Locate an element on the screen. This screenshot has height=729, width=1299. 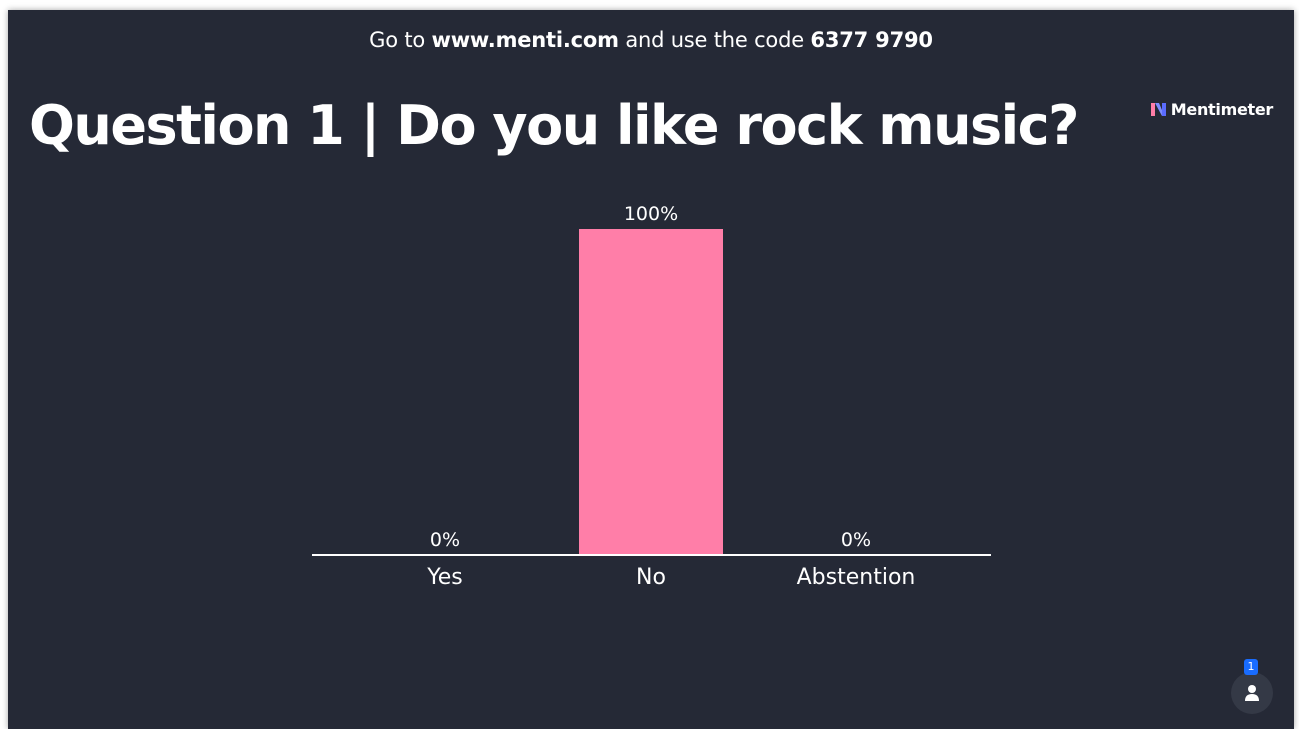
mentimeter-brand: Mentimeter is located at coordinates (1212, 109).